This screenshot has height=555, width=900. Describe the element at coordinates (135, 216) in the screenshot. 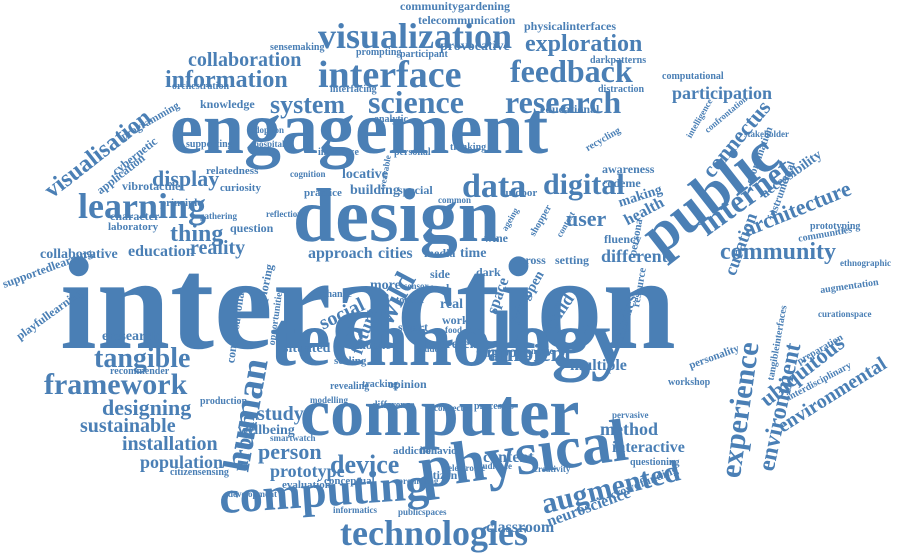

I see `cloud-word: character` at that location.